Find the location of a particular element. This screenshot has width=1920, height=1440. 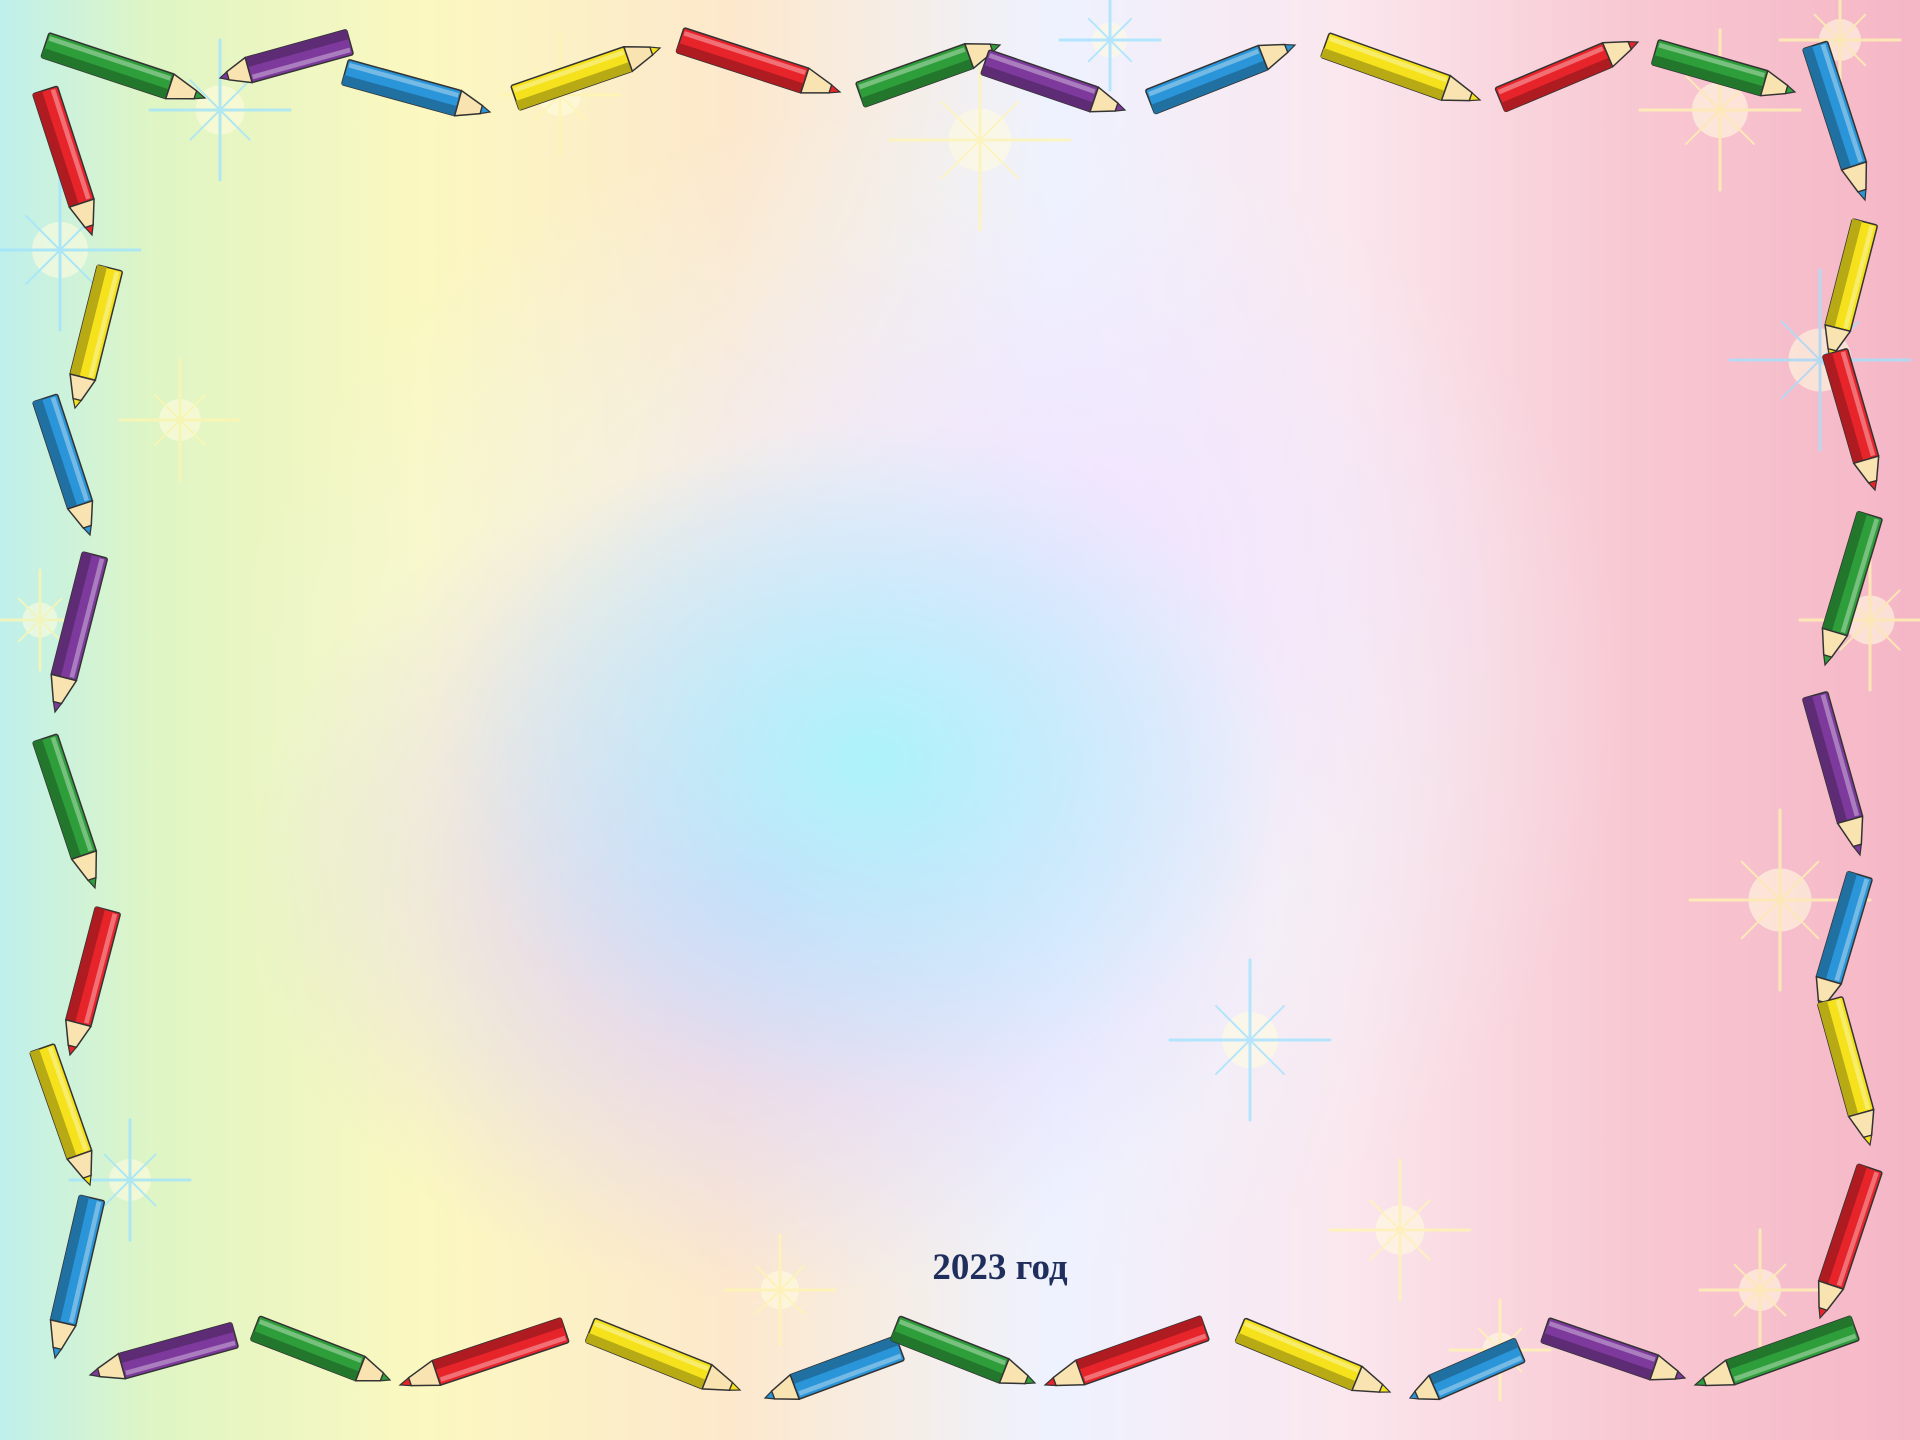

year-label: 2023 год is located at coordinates (980, 1267).